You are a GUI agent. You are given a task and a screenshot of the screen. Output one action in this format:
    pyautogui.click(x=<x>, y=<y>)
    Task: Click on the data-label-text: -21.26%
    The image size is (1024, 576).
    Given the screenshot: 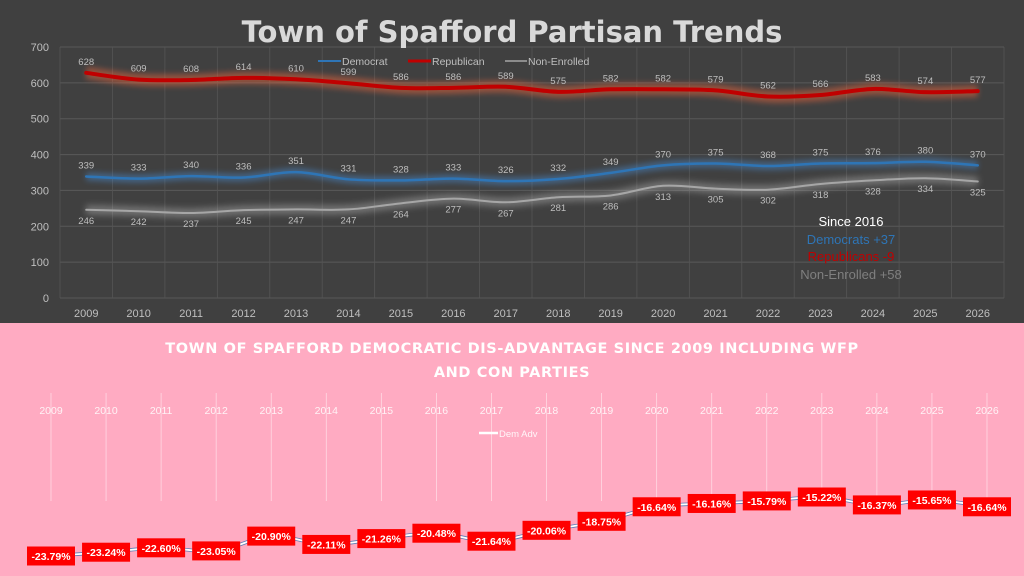 What is the action you would take?
    pyautogui.click(x=382, y=540)
    